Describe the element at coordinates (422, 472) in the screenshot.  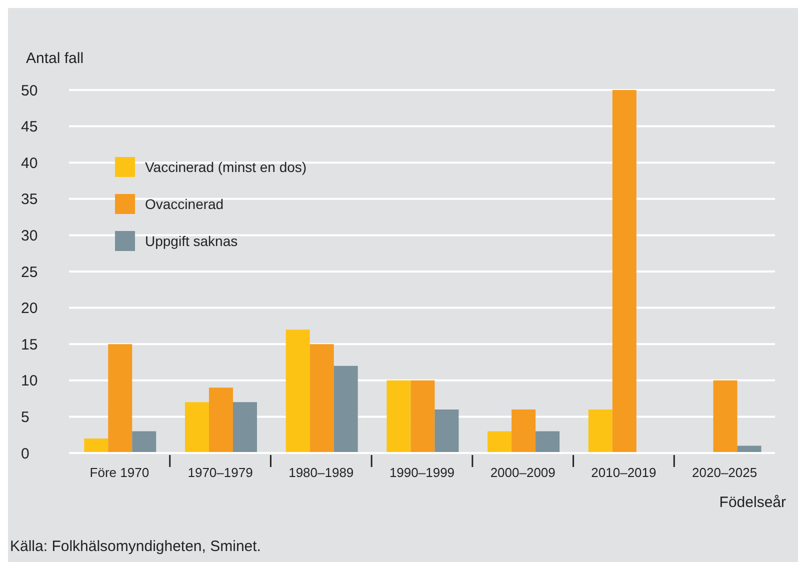
I see `x-tick-label: 1990–1999` at that location.